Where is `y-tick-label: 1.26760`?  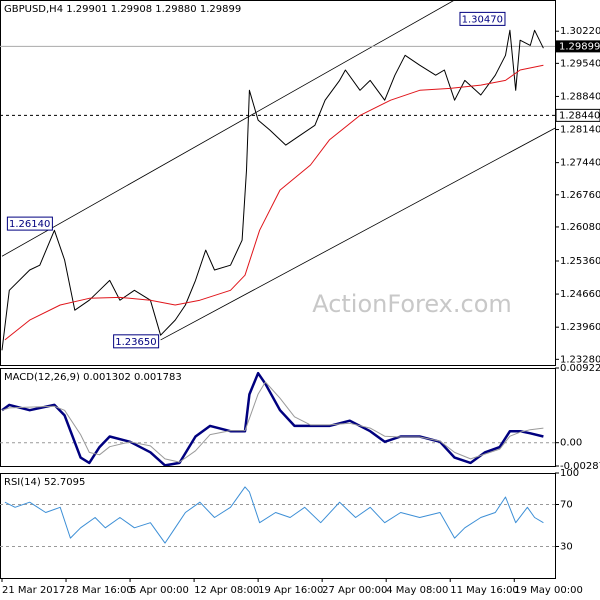 y-tick-label: 1.26760 is located at coordinates (580, 195).